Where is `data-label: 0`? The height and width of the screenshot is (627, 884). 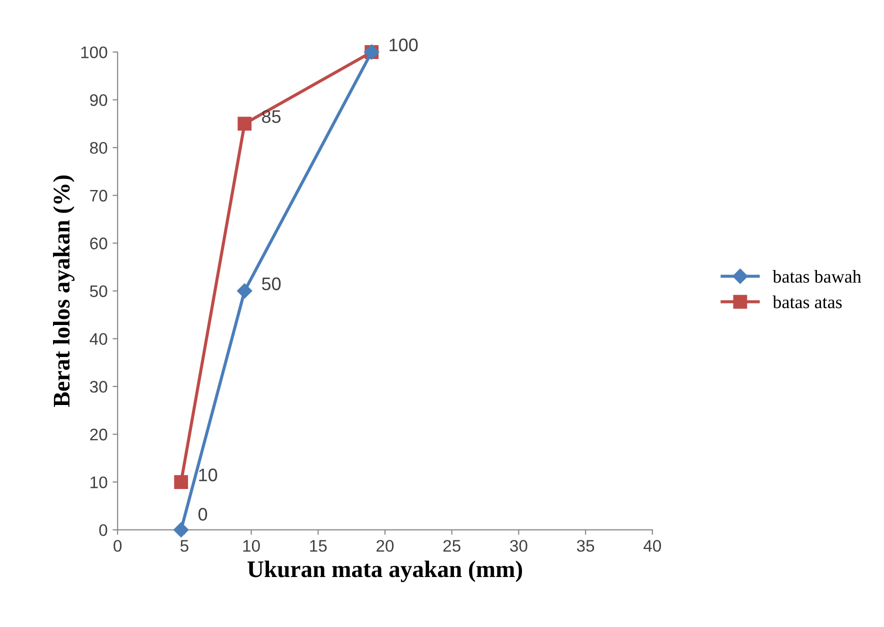
data-label: 0 is located at coordinates (203, 514).